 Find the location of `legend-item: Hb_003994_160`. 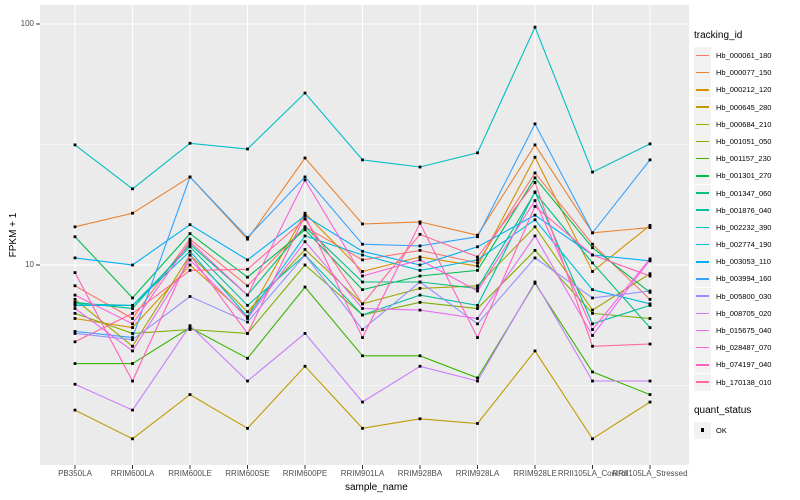

legend-item: Hb_003994_160 is located at coordinates (747, 279).